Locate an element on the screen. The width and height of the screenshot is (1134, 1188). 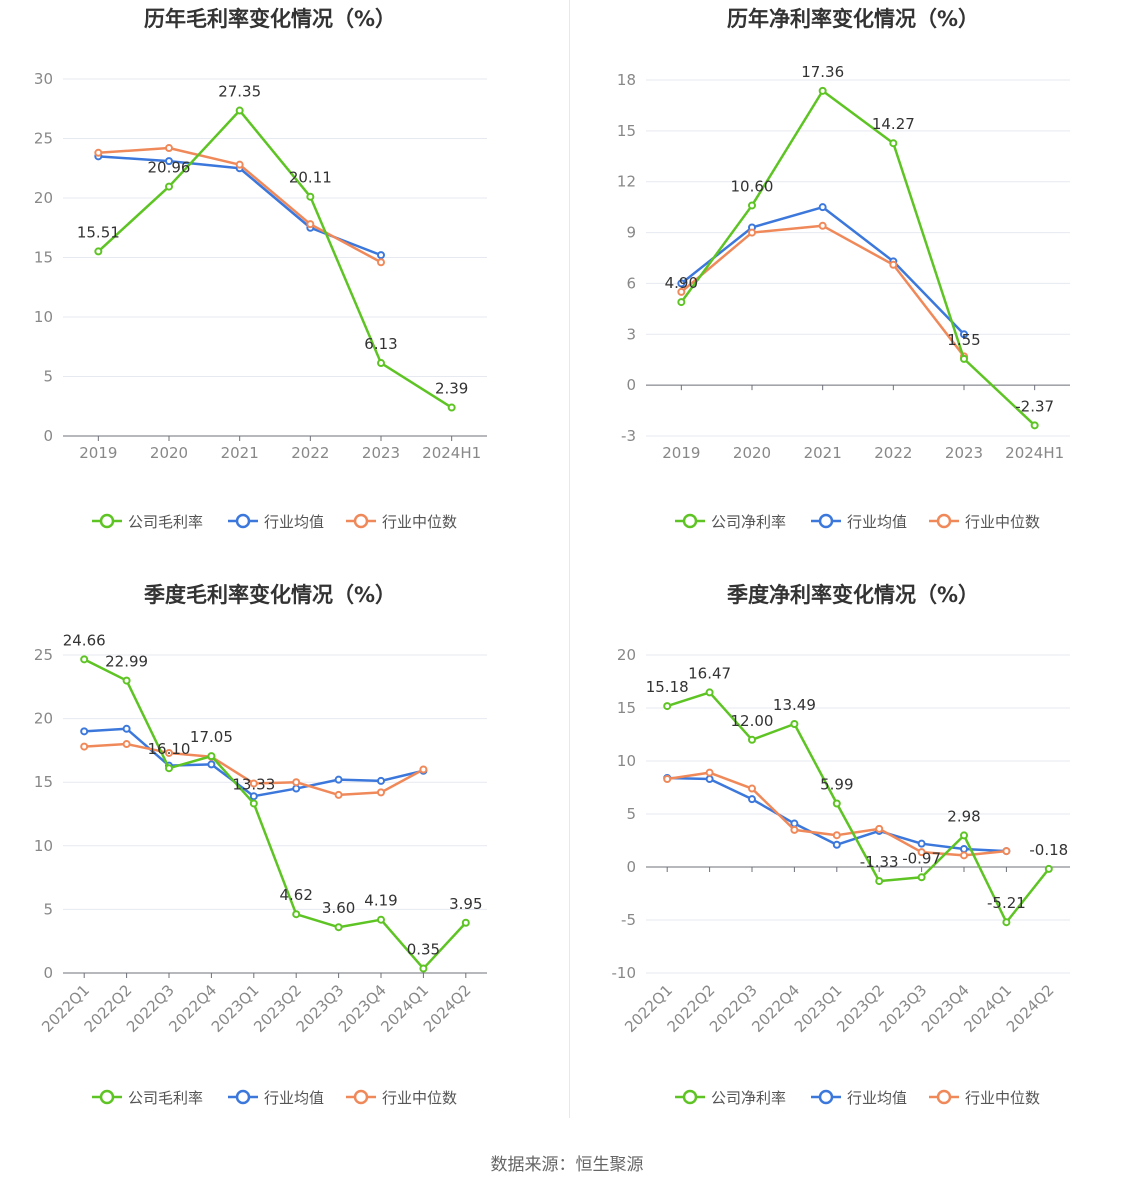
y-tick-label: 12 is located at coordinates (626, 182).